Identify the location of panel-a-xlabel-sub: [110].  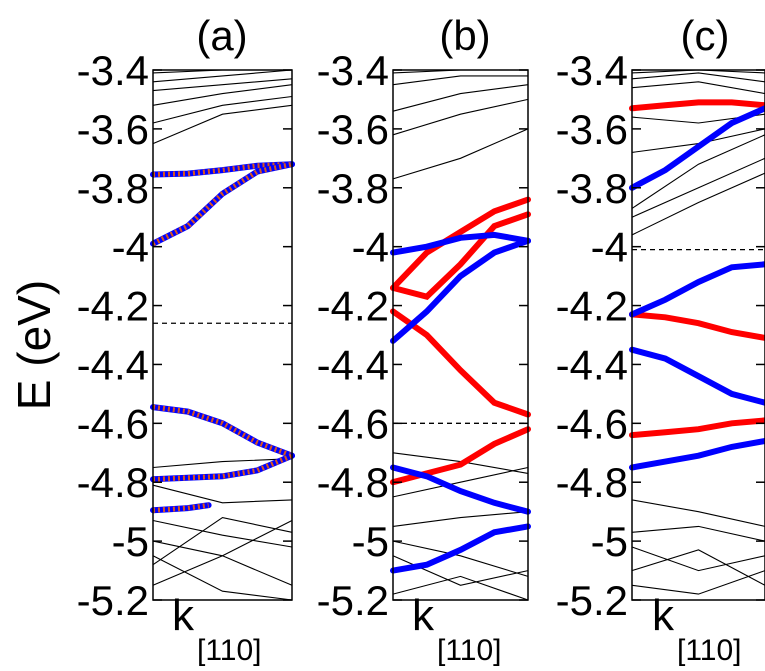
(229, 650).